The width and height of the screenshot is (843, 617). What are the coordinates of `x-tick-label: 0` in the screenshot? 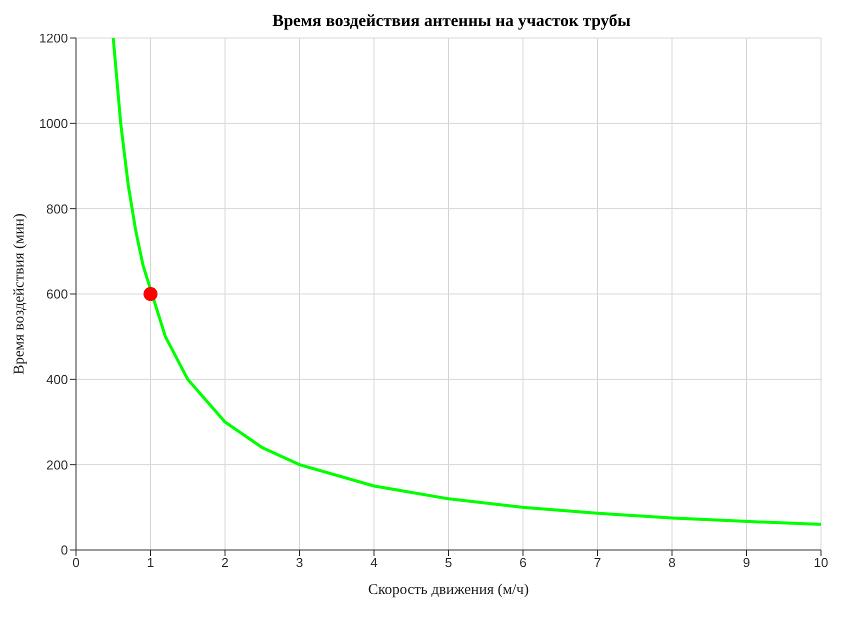 It's located at (76, 562).